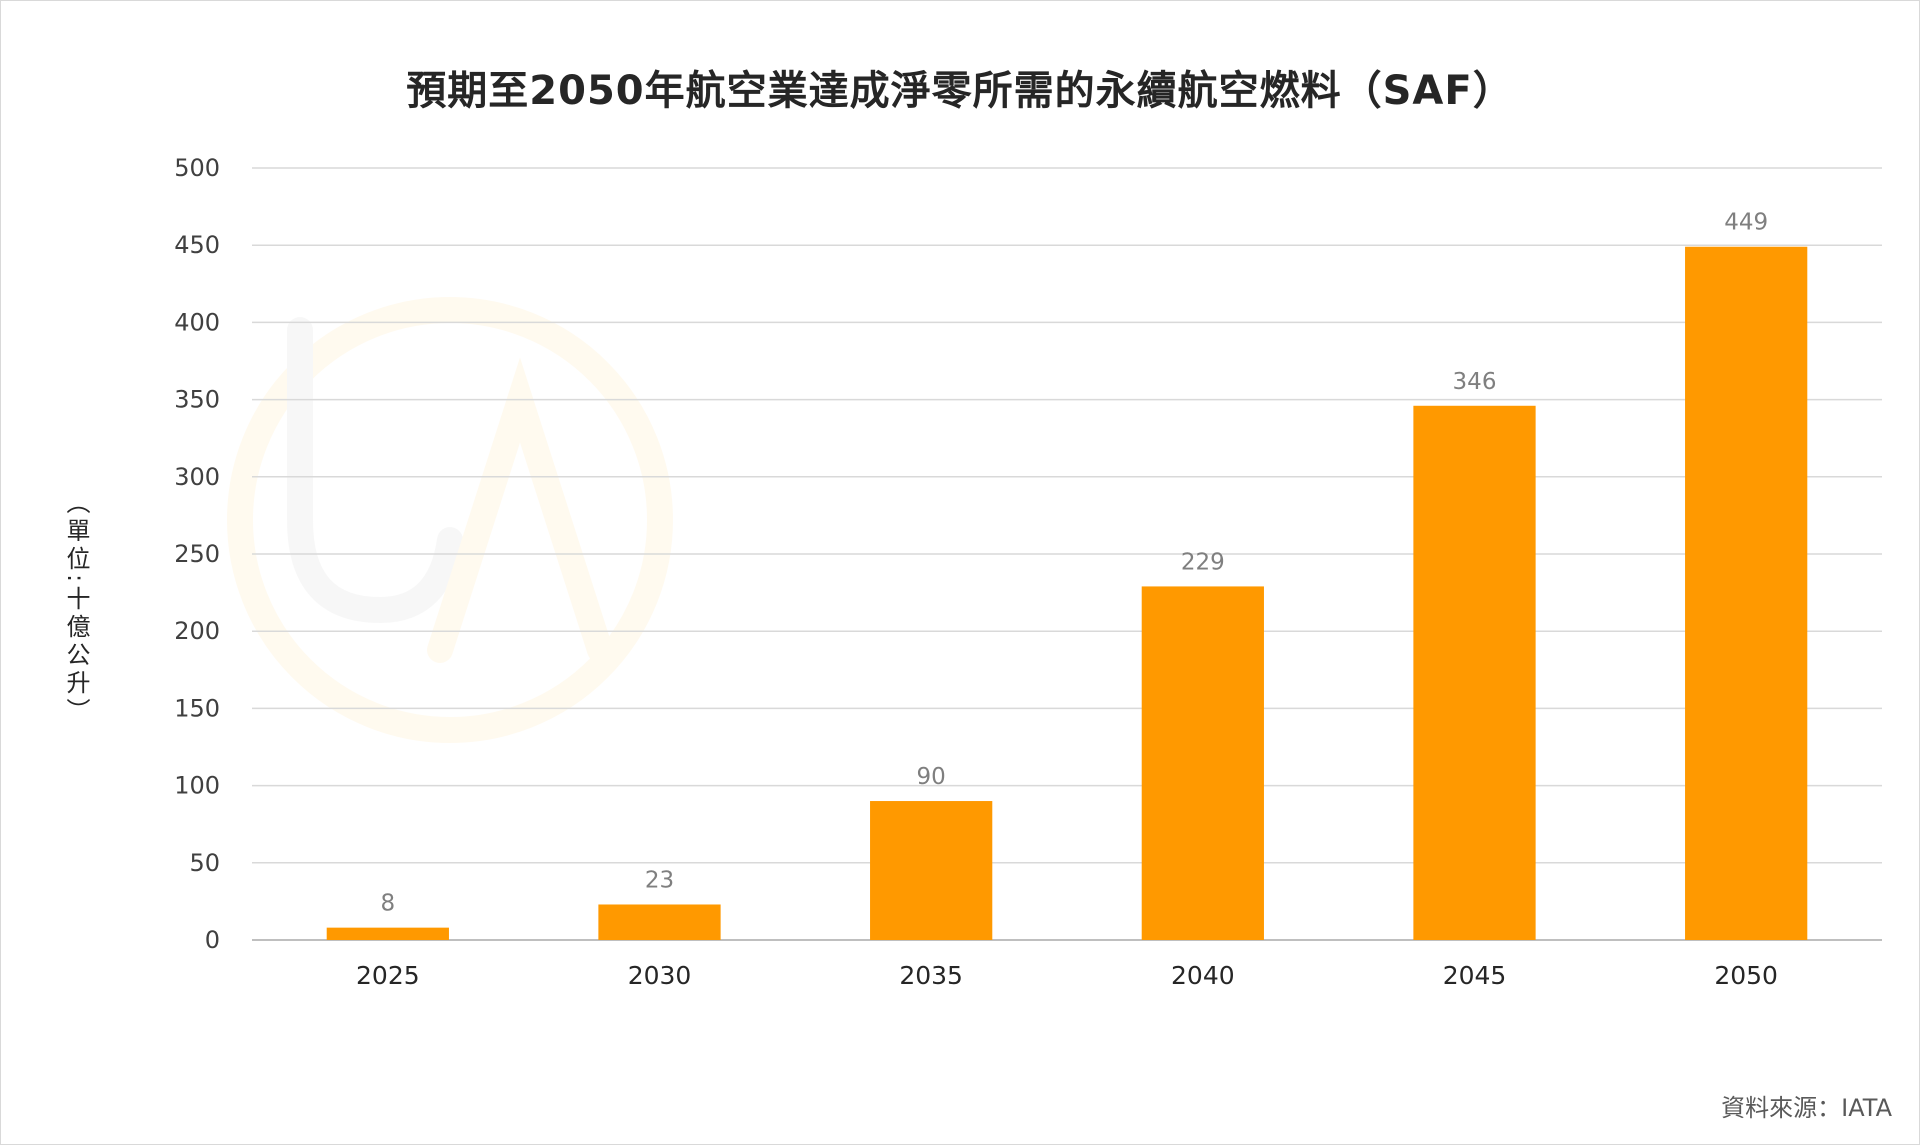 The height and width of the screenshot is (1145, 1920). Describe the element at coordinates (388, 904) in the screenshot. I see `data-label: 8` at that location.